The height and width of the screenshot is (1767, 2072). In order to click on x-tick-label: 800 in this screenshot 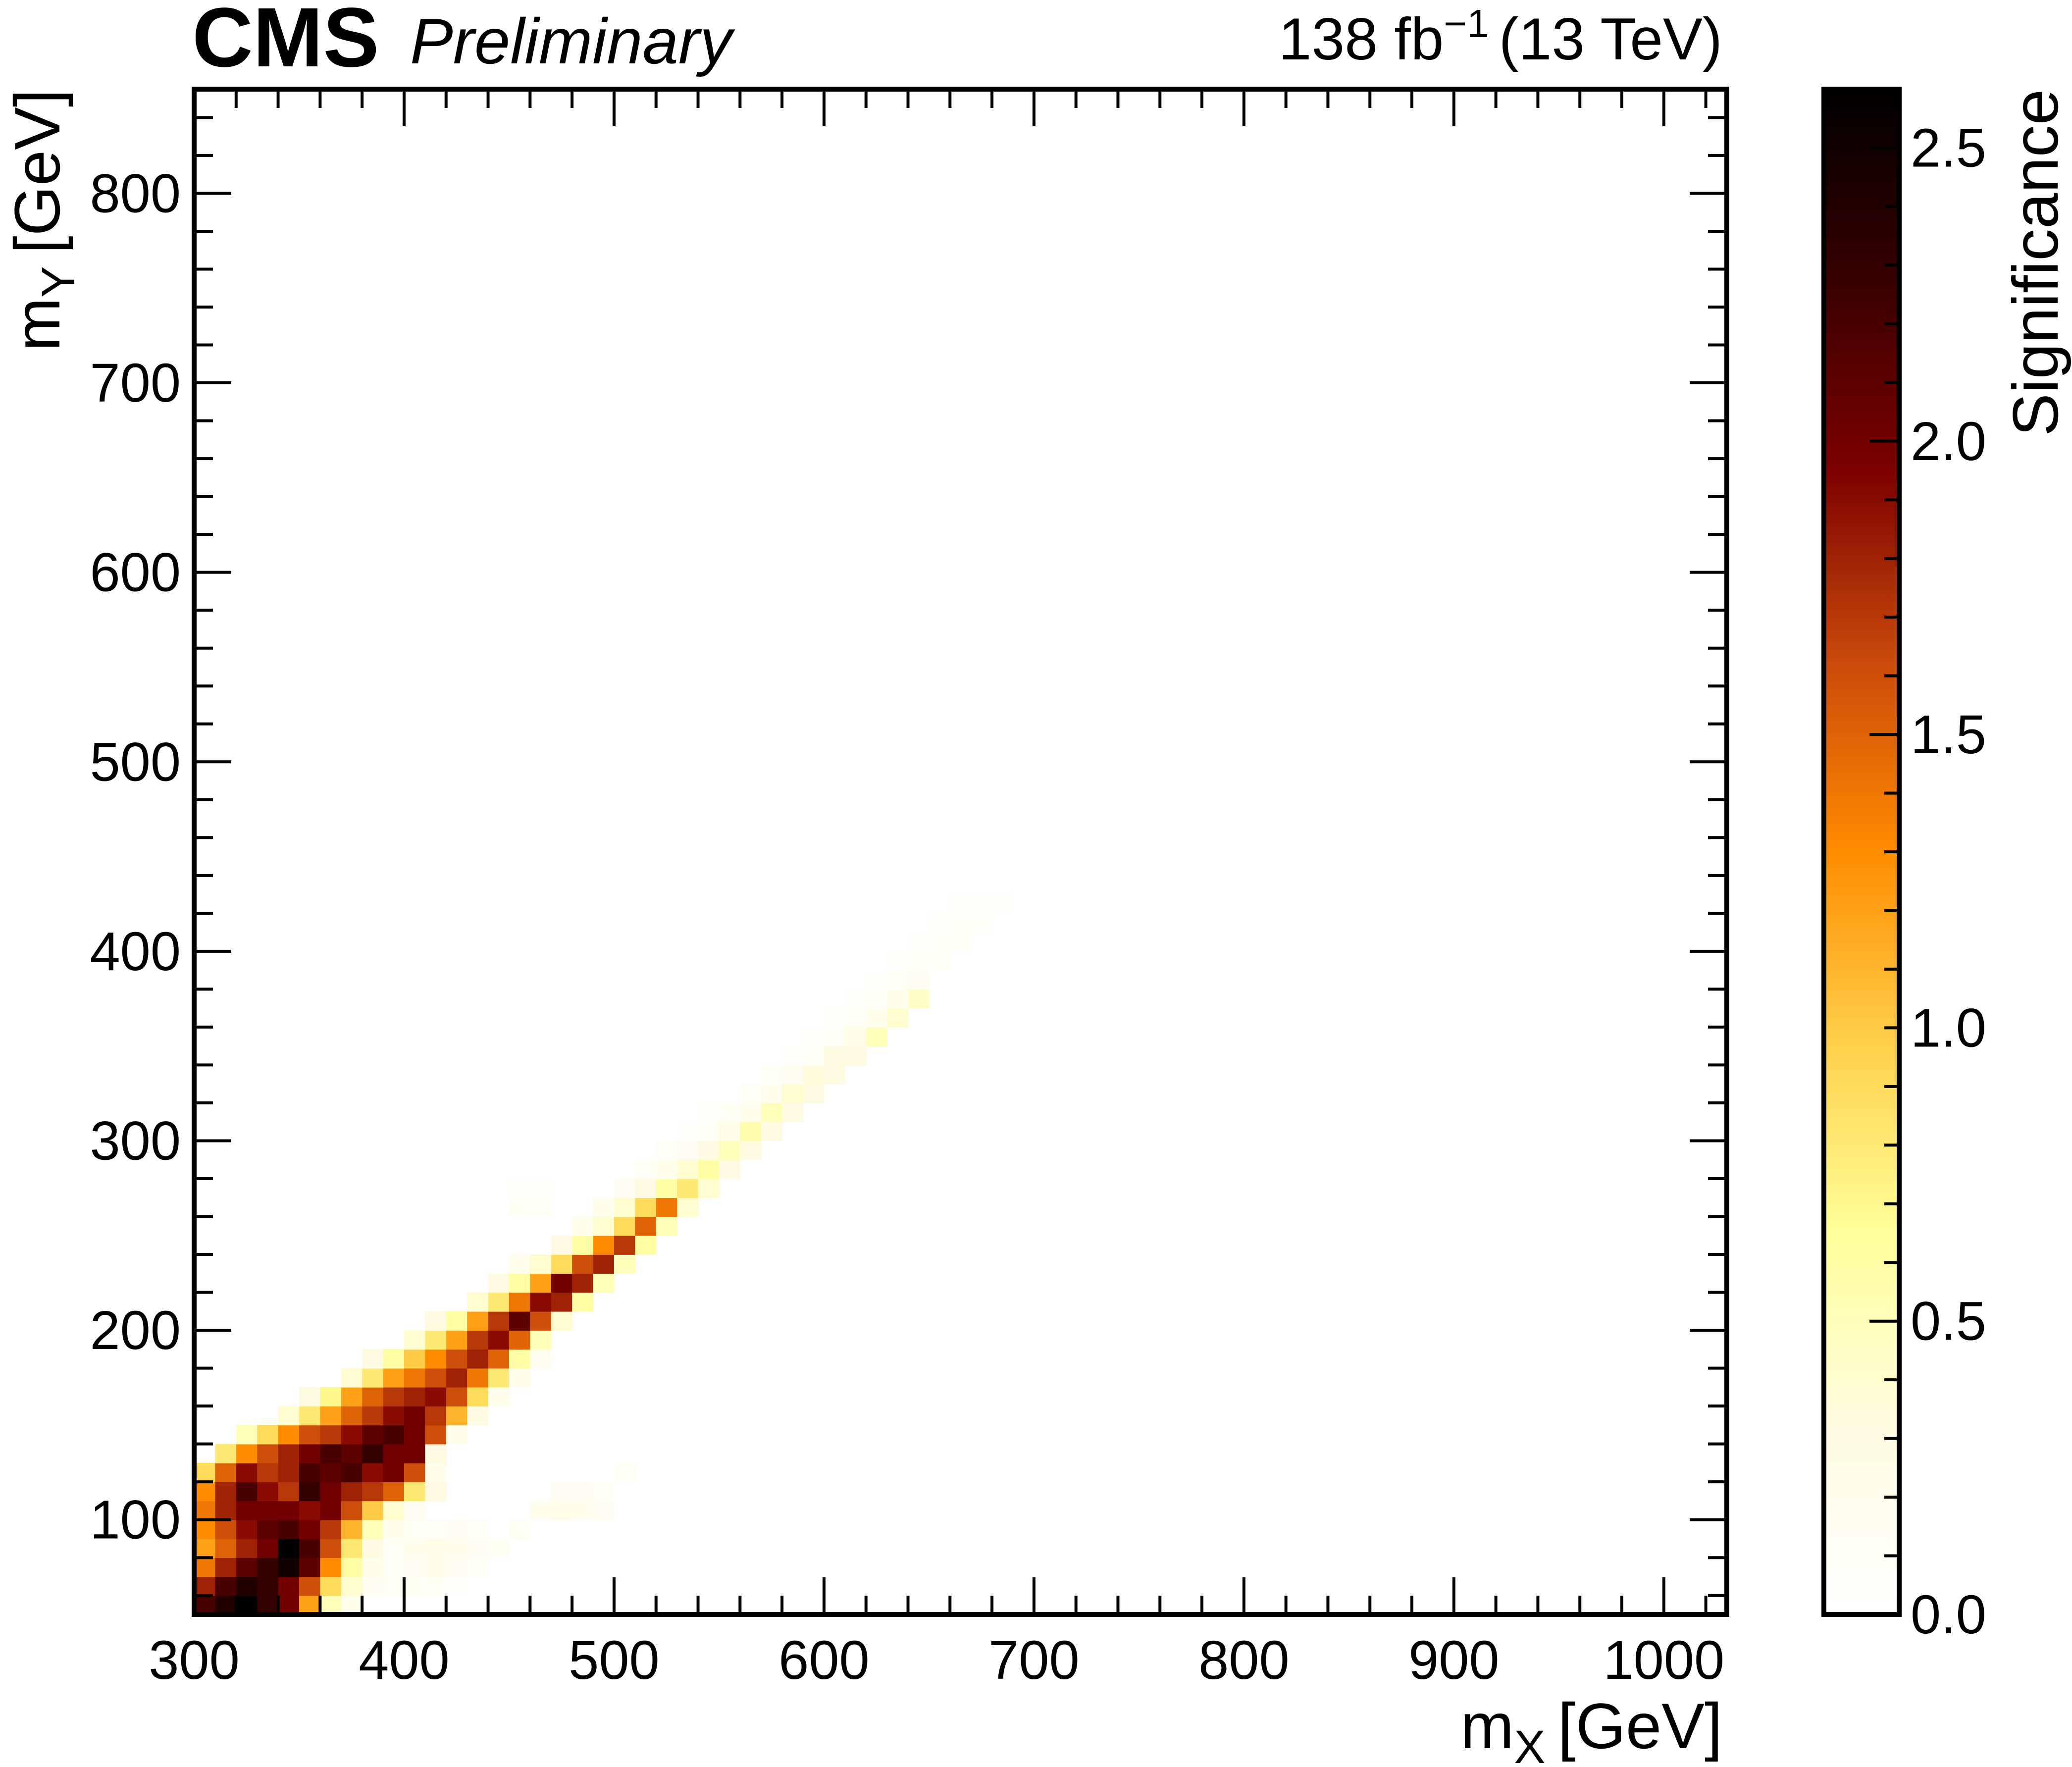, I will do `click(1244, 1660)`.